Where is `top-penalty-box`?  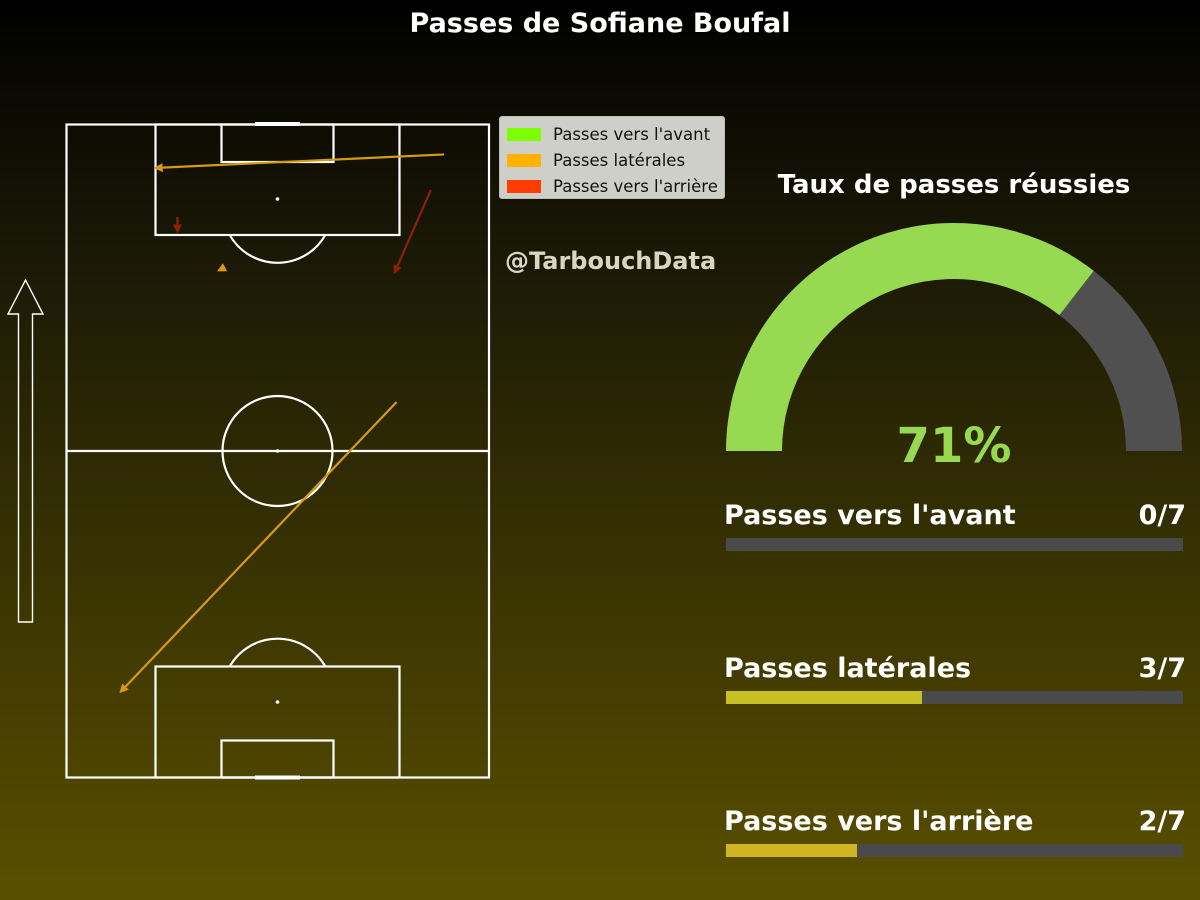 top-penalty-box is located at coordinates (277, 180).